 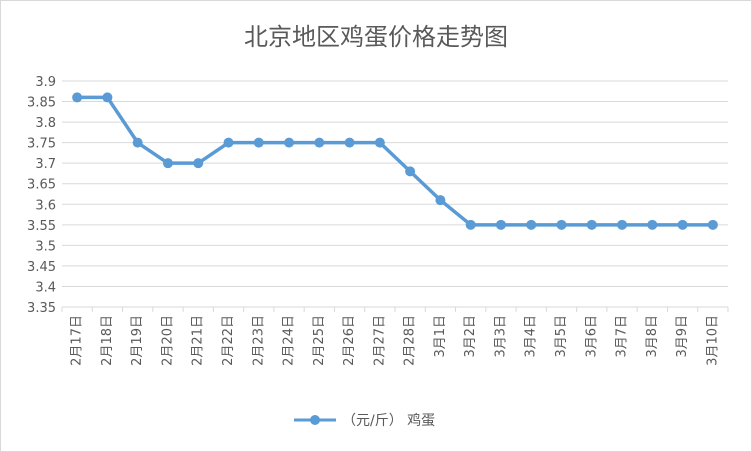 What do you see at coordinates (561, 336) in the screenshot?
I see `x-tick-label: 3月5日` at bounding box center [561, 336].